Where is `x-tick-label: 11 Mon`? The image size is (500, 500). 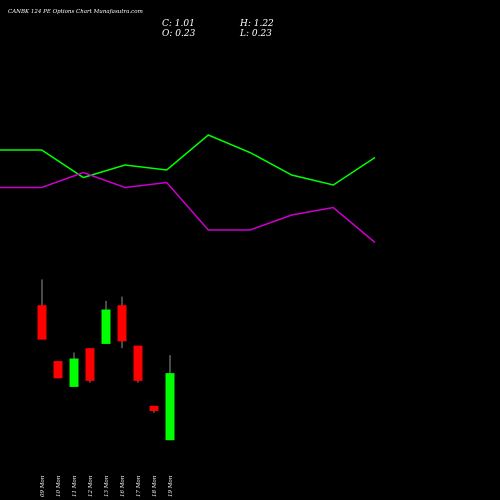 x-tick-label: 11 Mon is located at coordinates (75, 486).